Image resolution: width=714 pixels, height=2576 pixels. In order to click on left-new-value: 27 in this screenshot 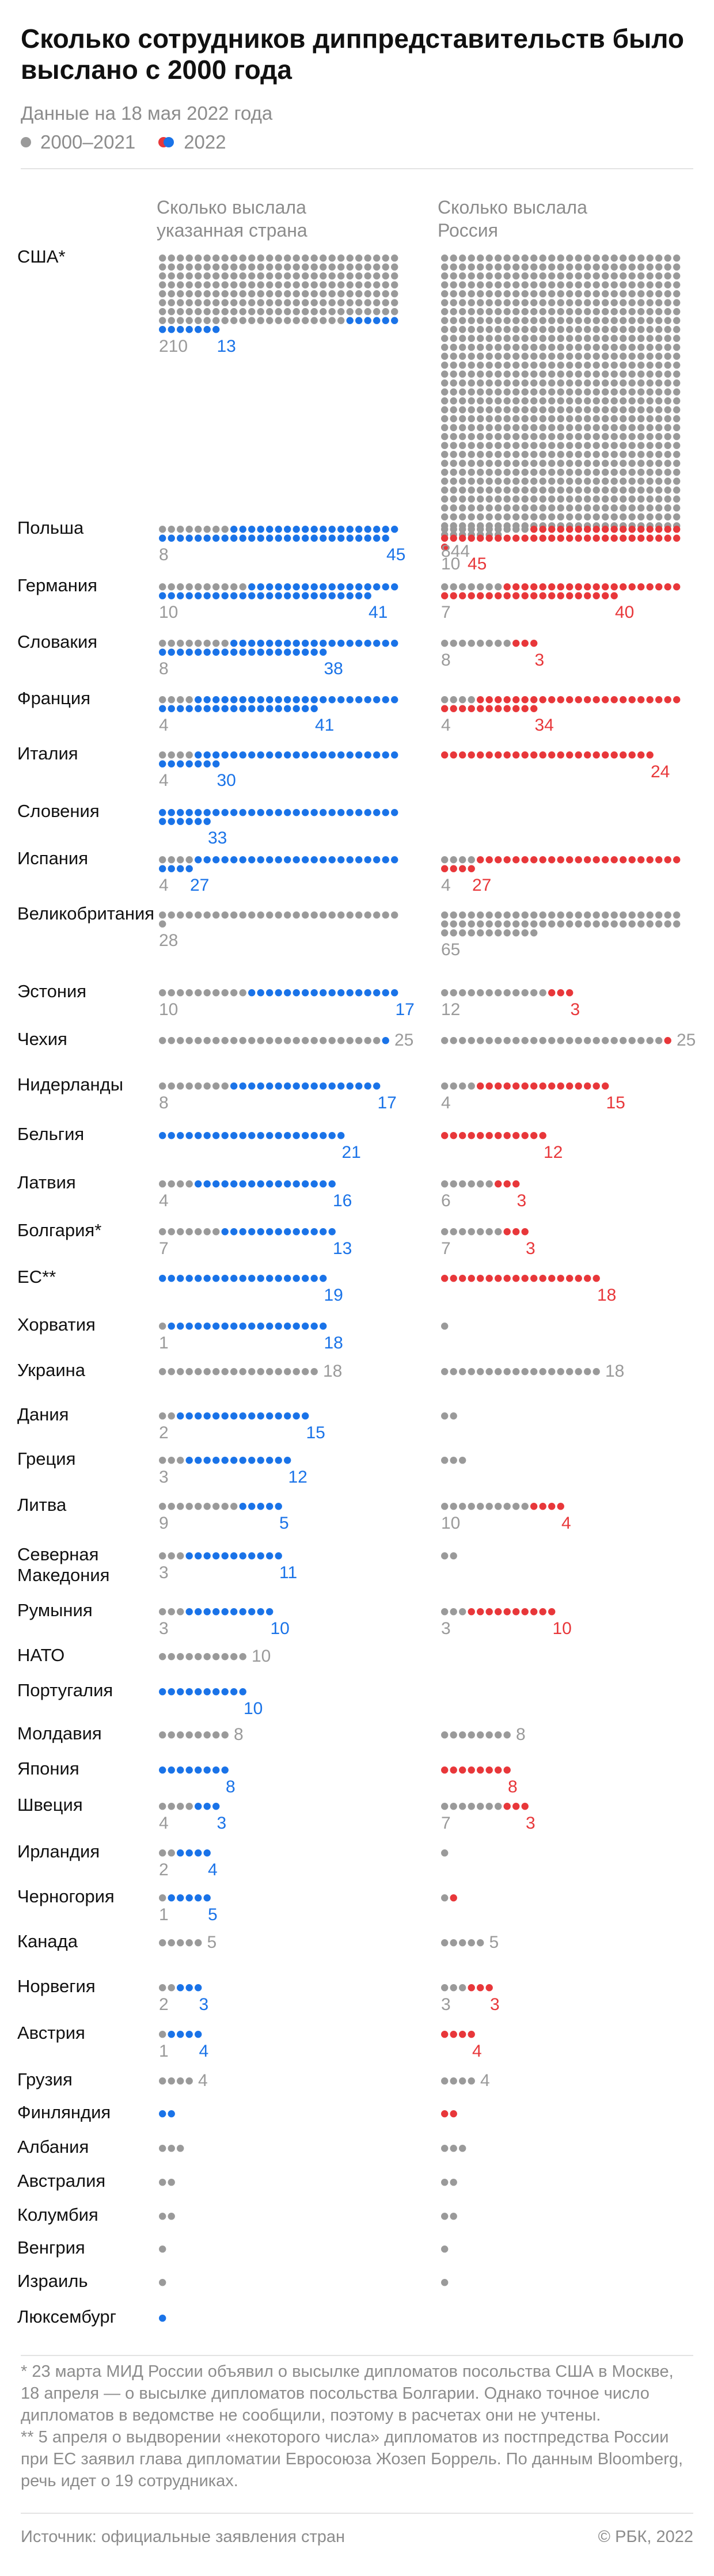, I will do `click(200, 886)`.